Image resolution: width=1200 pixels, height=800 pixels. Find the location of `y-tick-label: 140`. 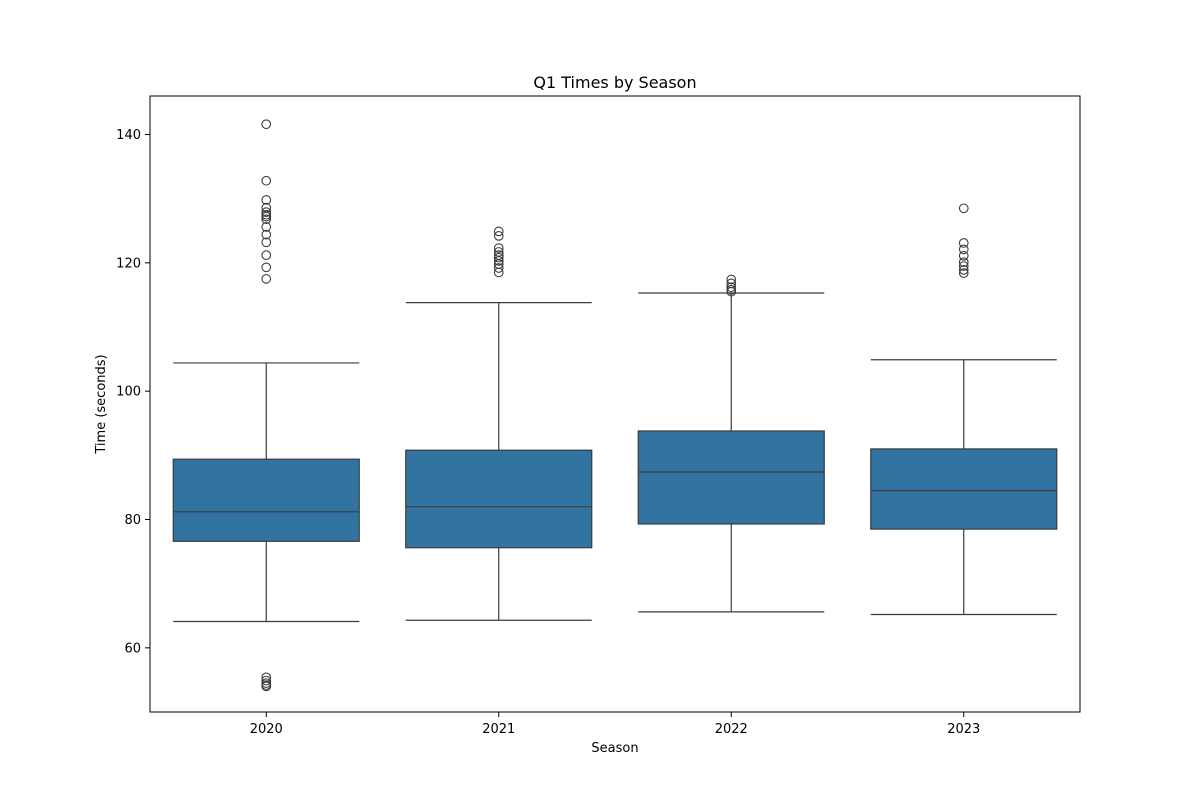

y-tick-label: 140 is located at coordinates (128, 135).